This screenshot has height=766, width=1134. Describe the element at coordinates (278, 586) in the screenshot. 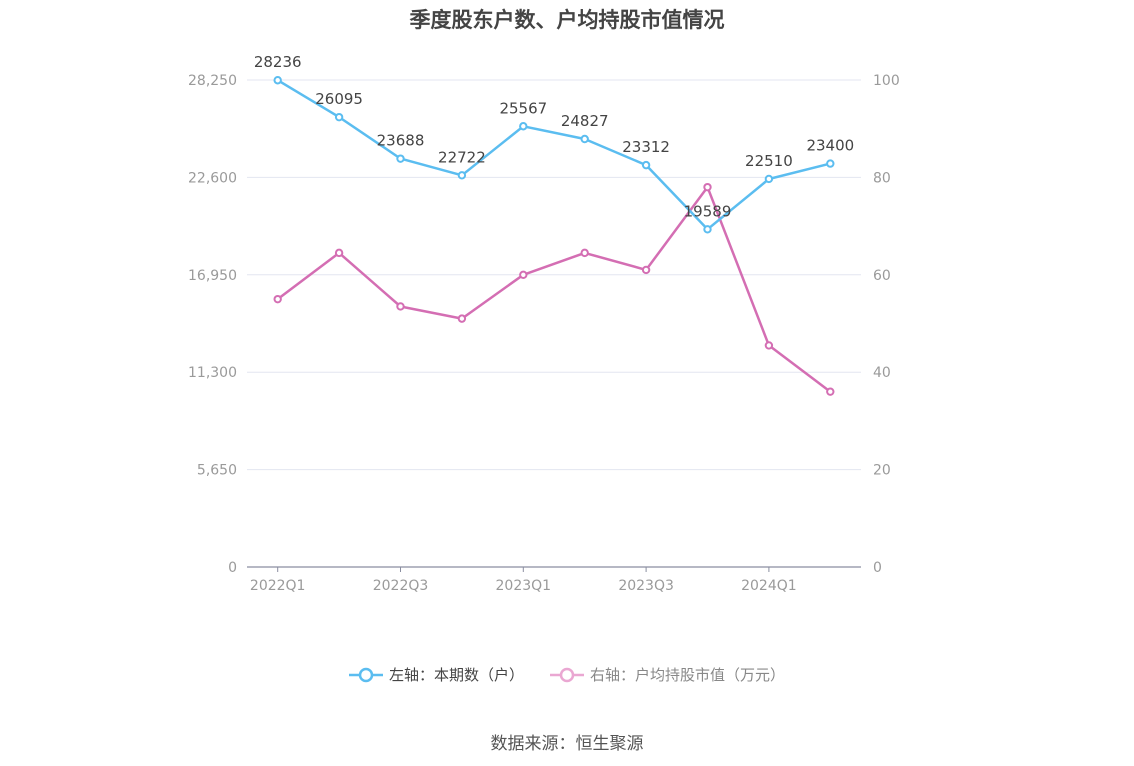

I see `x-axis-tick-label: 2022Q1` at that location.